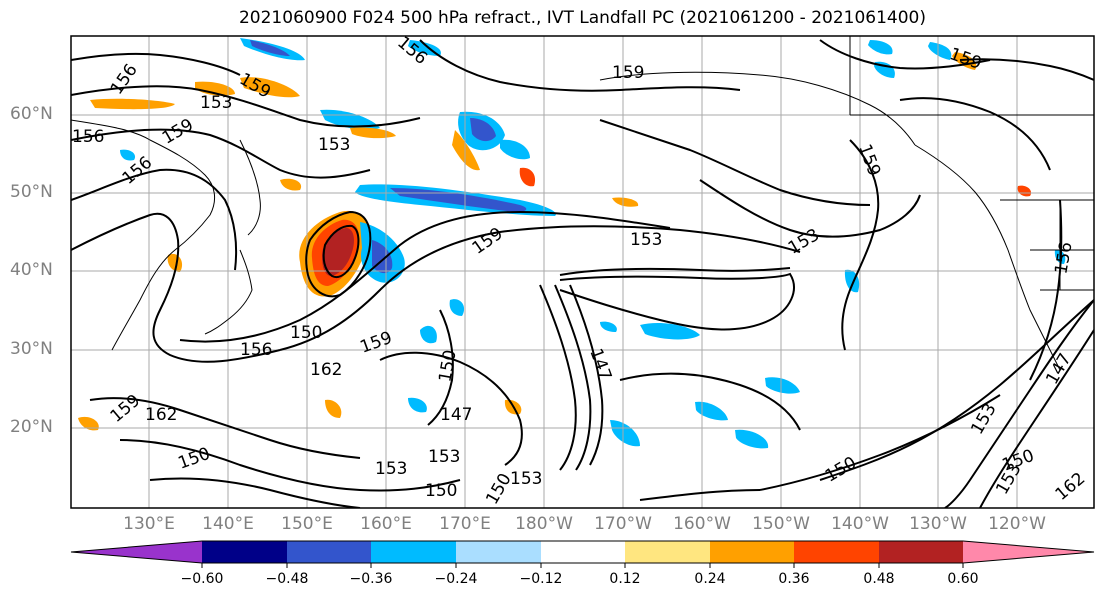 Image resolution: width=1105 pixels, height=601 pixels. What do you see at coordinates (860, 524) in the screenshot?
I see `longitude-label: 140°W` at bounding box center [860, 524].